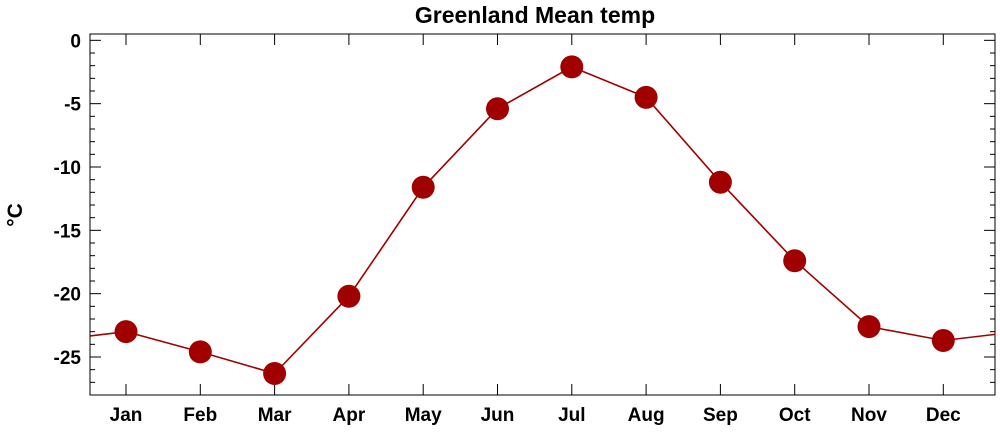 The image size is (1000, 434). What do you see at coordinates (67, 168) in the screenshot?
I see `y-tick-label: -10` at bounding box center [67, 168].